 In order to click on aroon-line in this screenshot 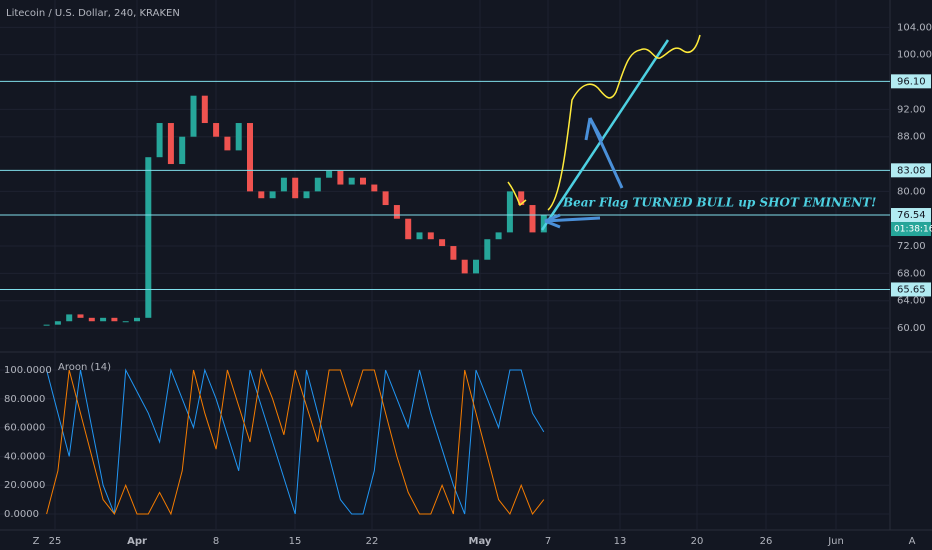, I will do `click(295, 442)`.